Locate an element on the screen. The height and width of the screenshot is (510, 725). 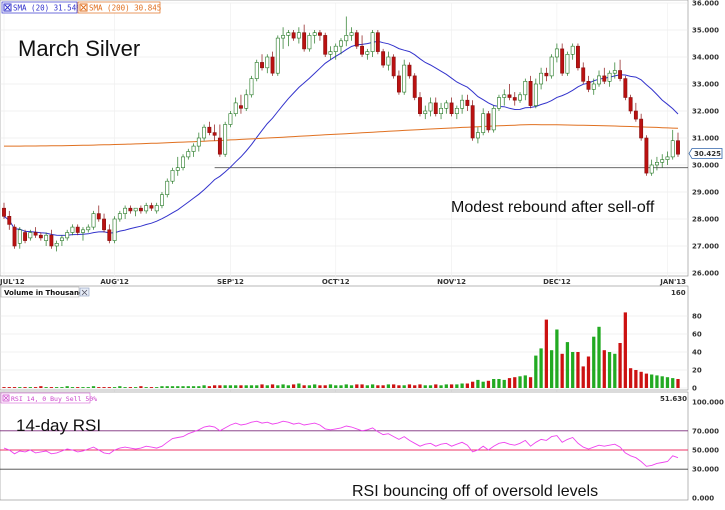
volume-bars is located at coordinates (341, 350).